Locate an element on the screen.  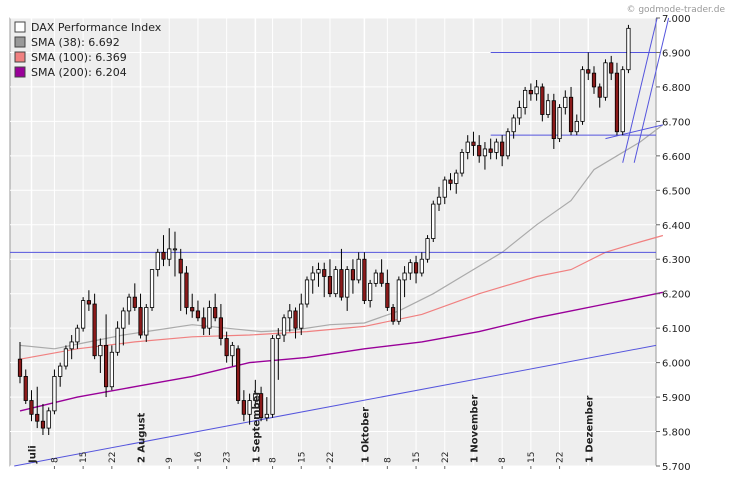
x-tick-label: 23 is located at coordinates (228, 457).